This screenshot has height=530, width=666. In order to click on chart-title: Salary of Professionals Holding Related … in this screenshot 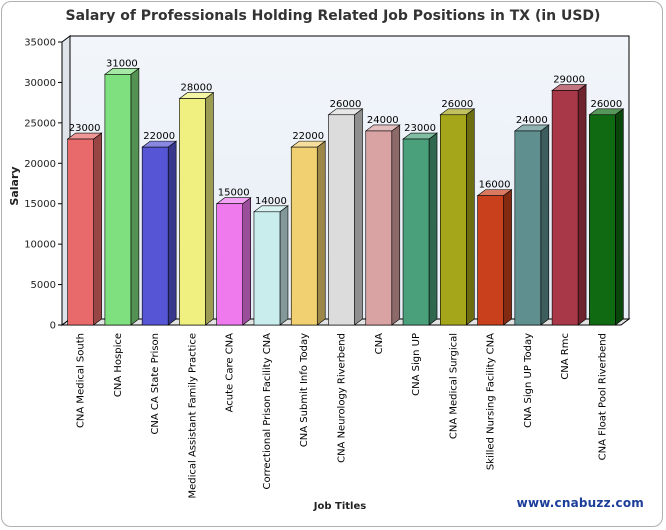, I will do `click(333, 16)`.